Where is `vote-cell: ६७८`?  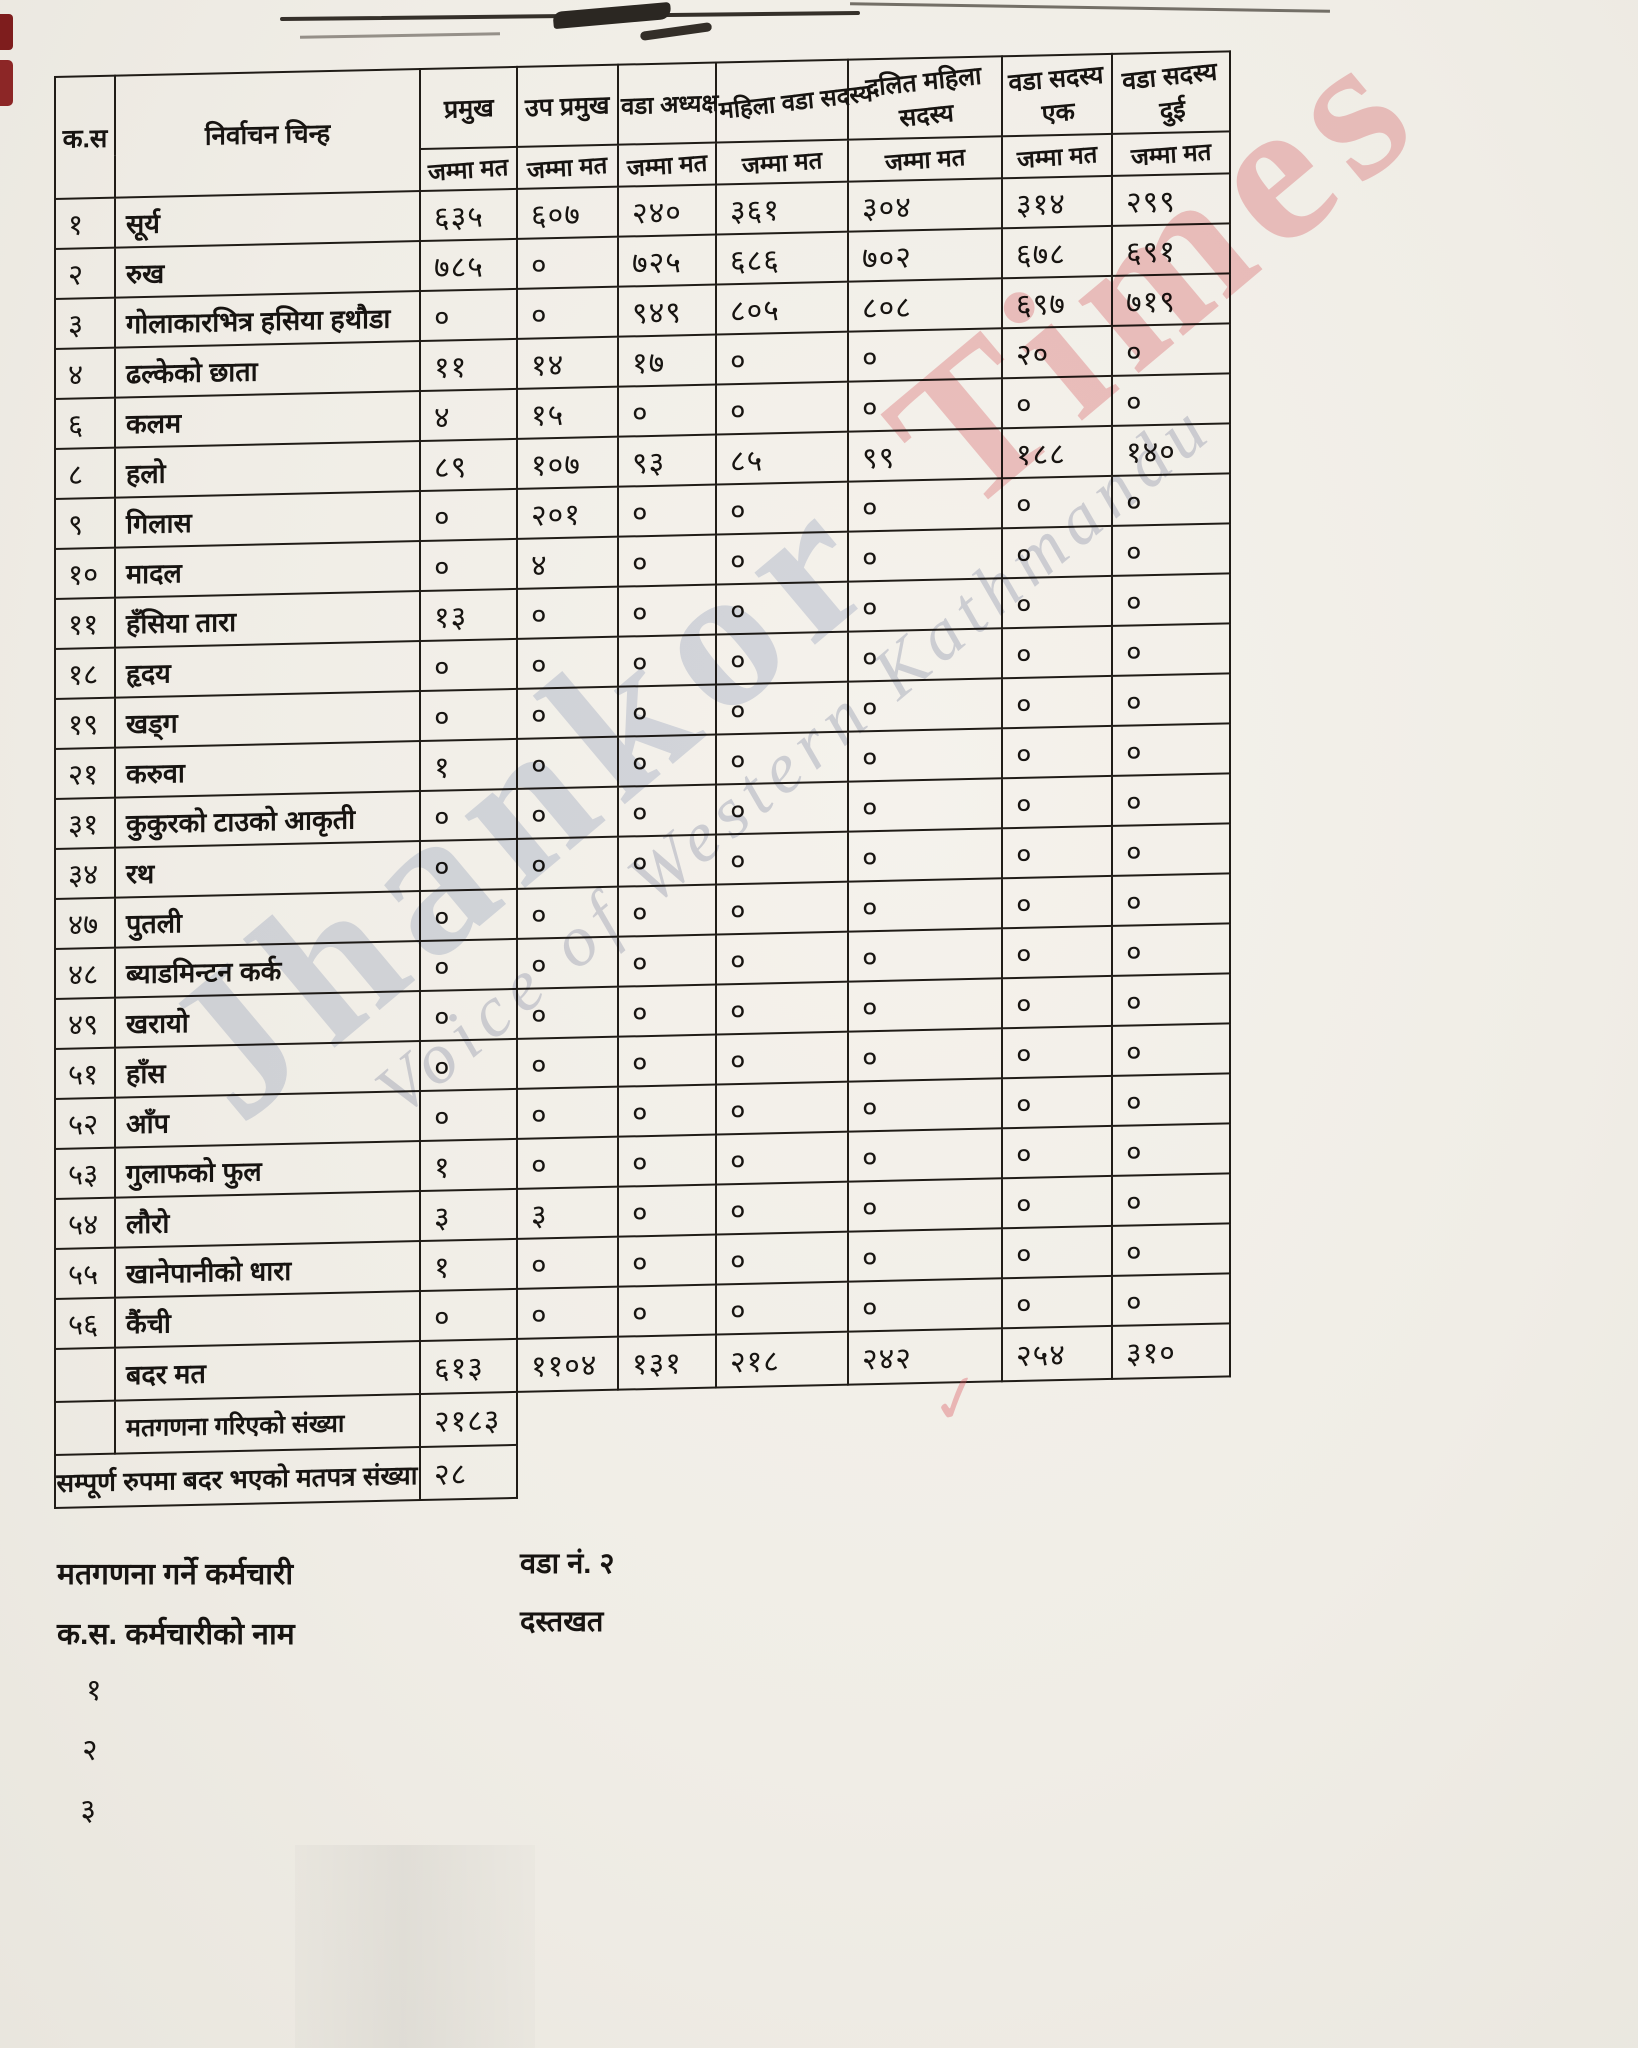 vote-cell: ६७८ is located at coordinates (1057, 252).